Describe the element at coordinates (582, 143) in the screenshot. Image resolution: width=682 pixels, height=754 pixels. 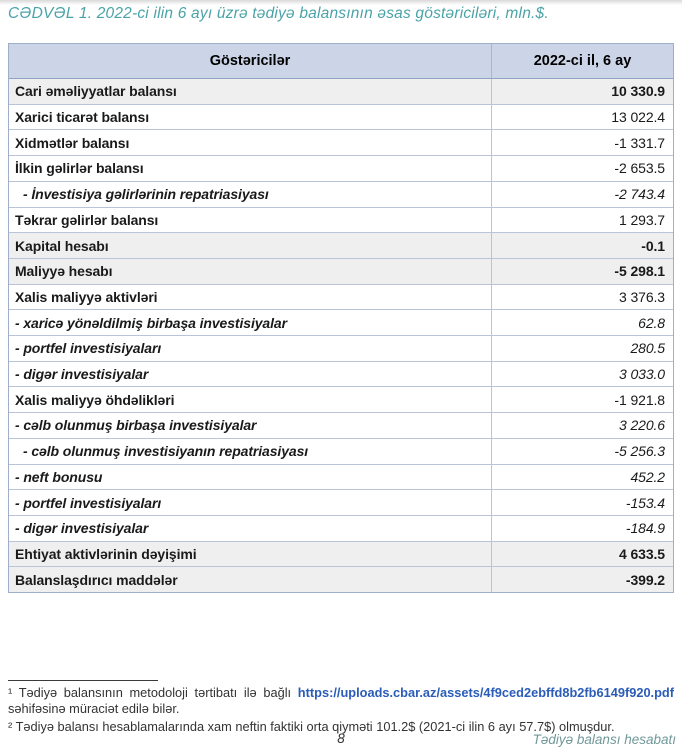
I see `row-value: -1 331.7` at that location.